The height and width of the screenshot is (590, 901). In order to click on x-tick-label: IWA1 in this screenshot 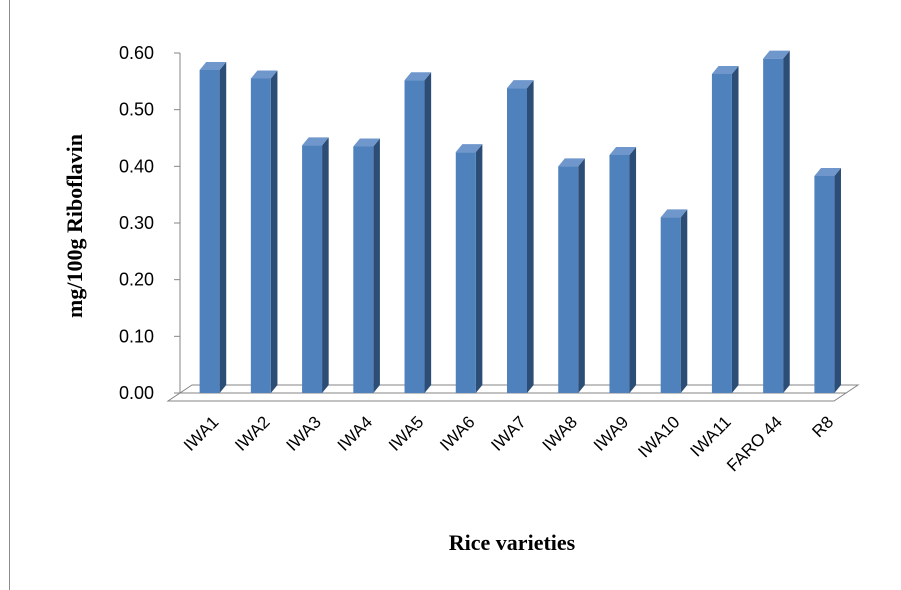, I will do `click(201, 433)`.